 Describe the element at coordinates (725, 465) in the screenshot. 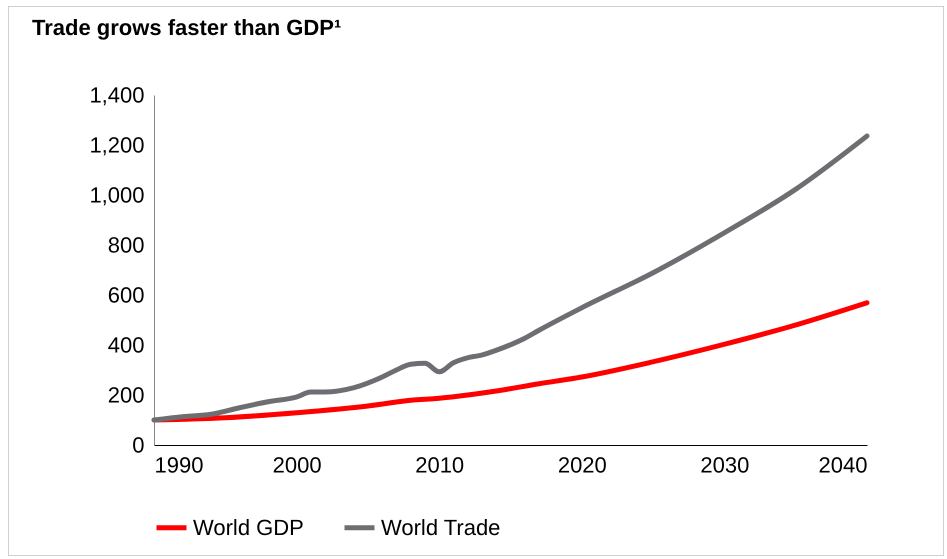

I see `x-tick-label: 2030` at that location.